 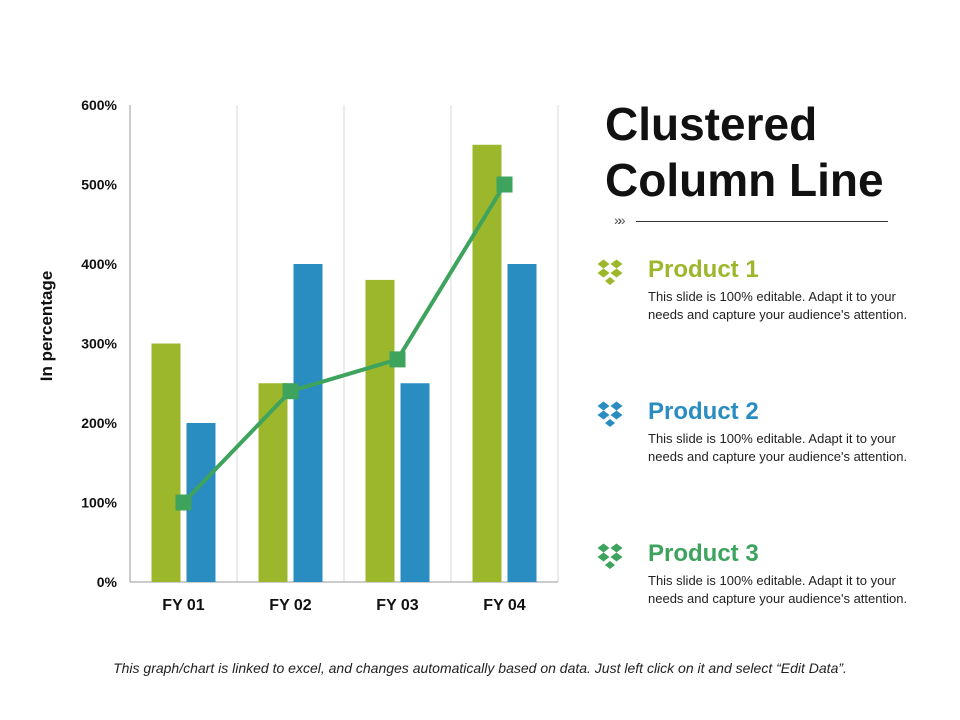 What do you see at coordinates (183, 605) in the screenshot?
I see `x-tick-label: FY 01` at bounding box center [183, 605].